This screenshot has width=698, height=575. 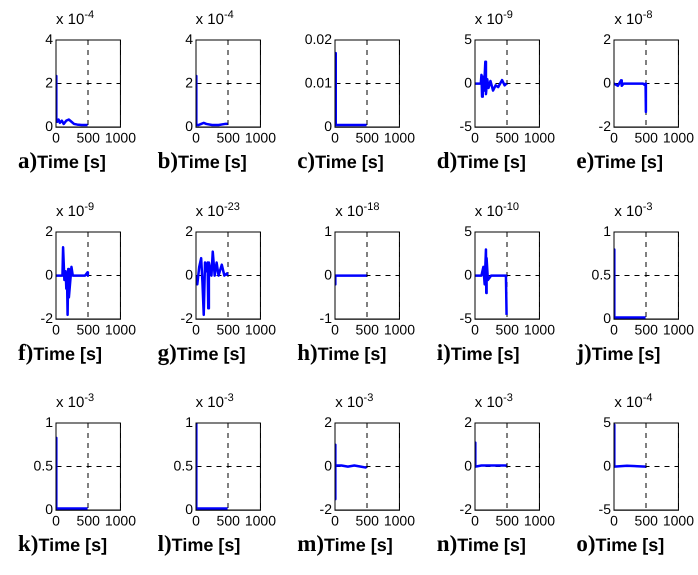 What do you see at coordinates (167, 352) in the screenshot?
I see `text: g)` at bounding box center [167, 352].